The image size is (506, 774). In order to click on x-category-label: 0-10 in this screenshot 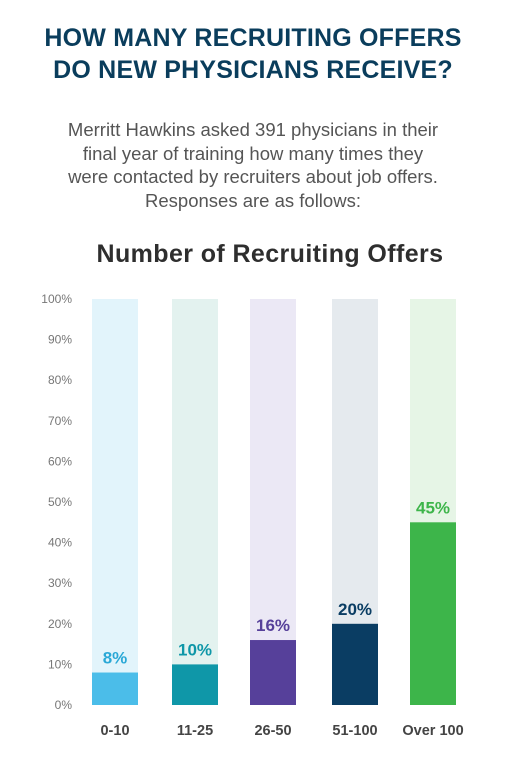, I will do `click(114, 731)`.